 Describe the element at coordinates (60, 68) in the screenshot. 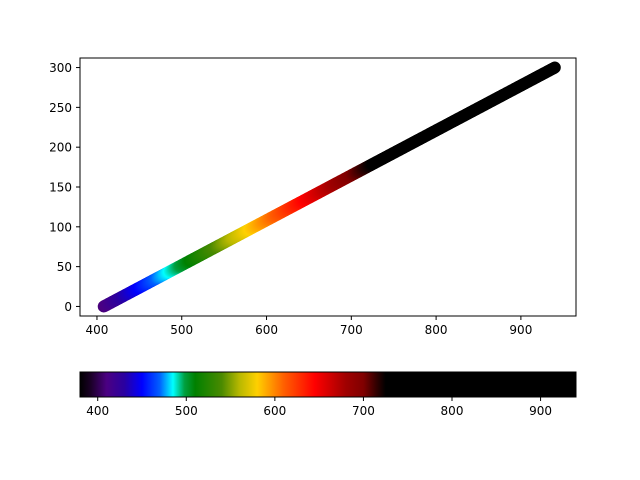

I see `y-tick-label: 300` at that location.